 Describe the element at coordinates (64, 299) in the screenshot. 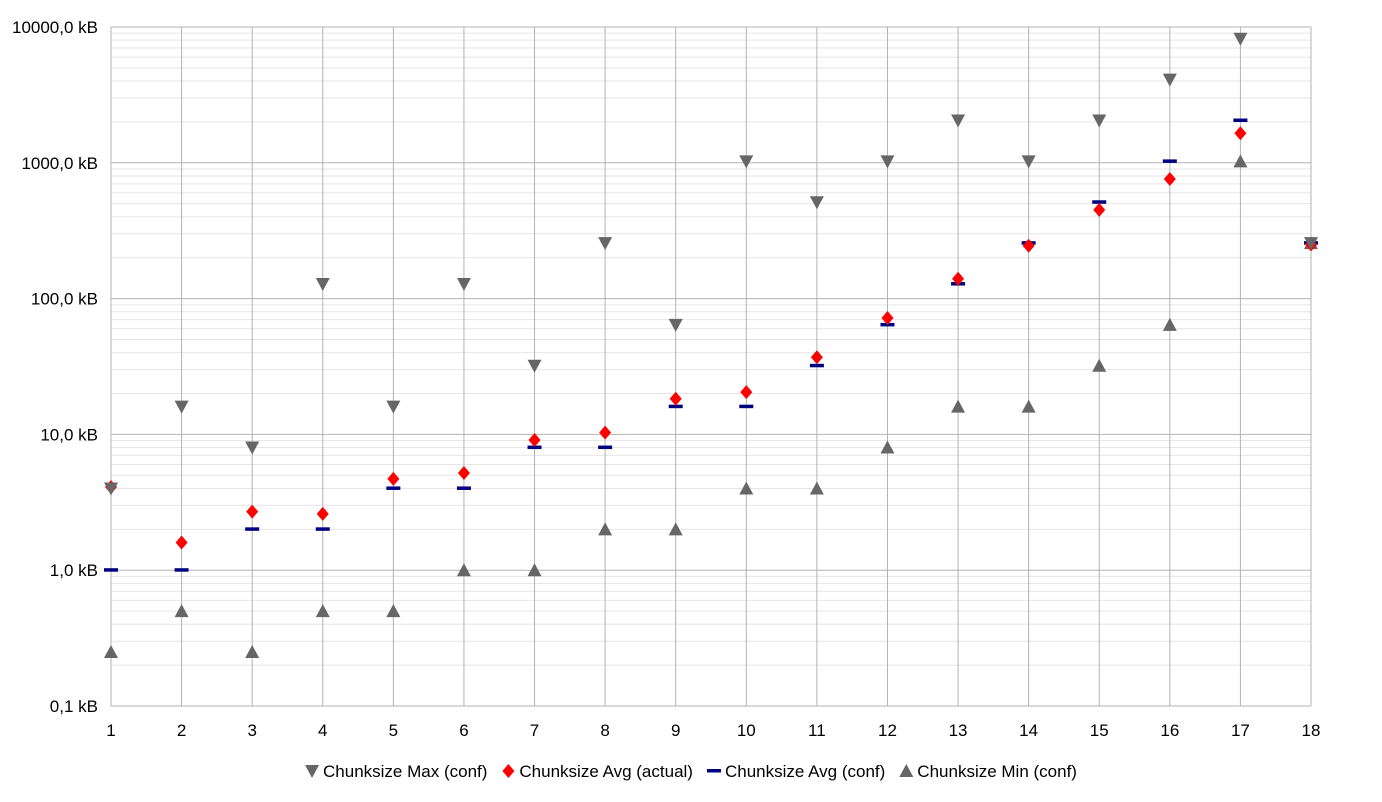

I see `y-tick-label: 100,0 kB` at that location.